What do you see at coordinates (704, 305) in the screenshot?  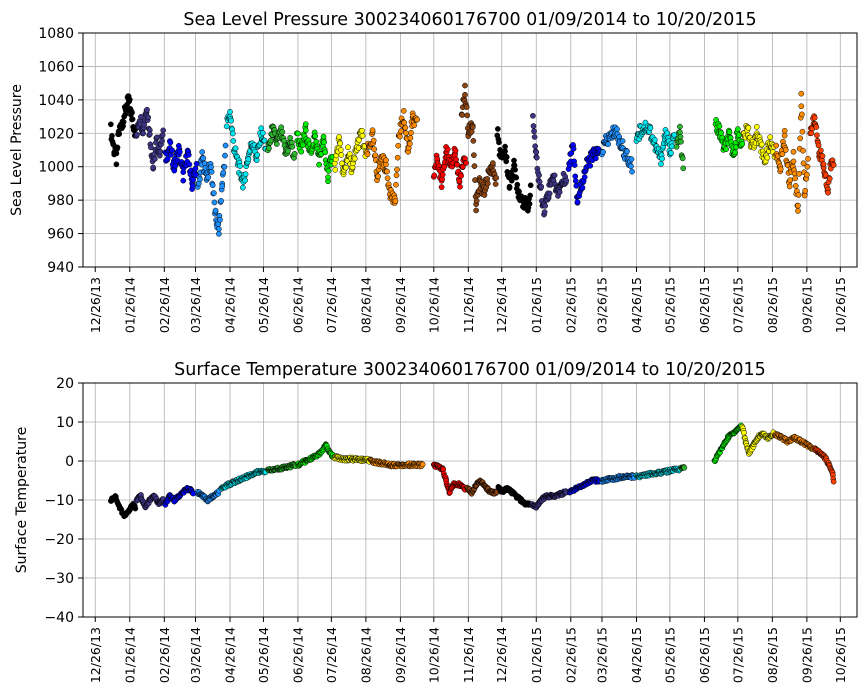 I see `x-tick-label: 06/26/15` at bounding box center [704, 305].